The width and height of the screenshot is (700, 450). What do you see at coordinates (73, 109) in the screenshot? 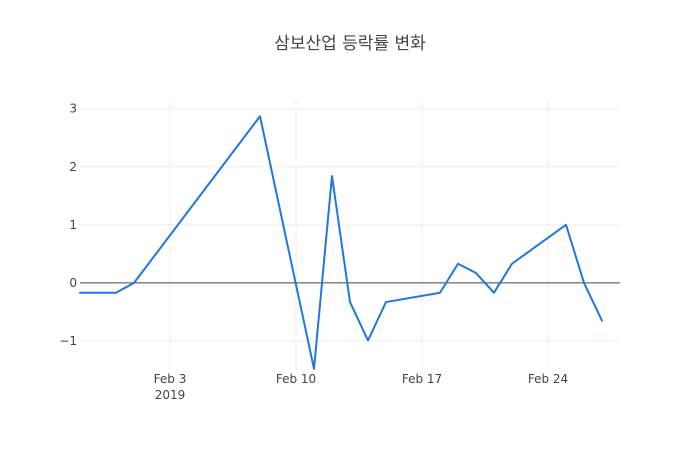
I see `y-tick-label: 3` at bounding box center [73, 109].